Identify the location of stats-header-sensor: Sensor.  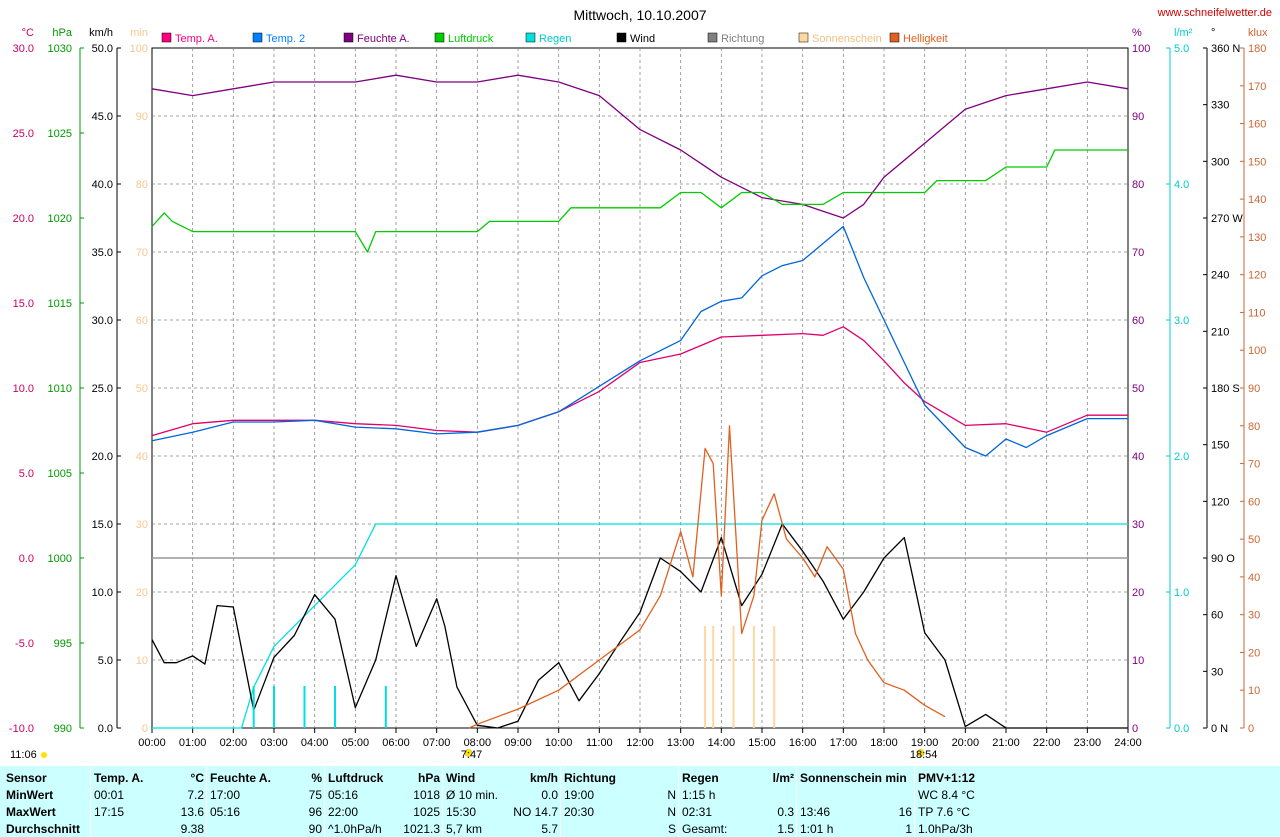
(26, 778).